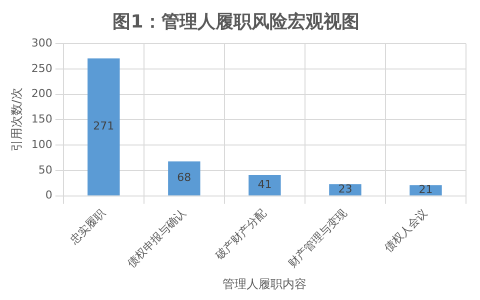 The height and width of the screenshot is (300, 480). I want to click on x-tick-label: 债权申报与确认, so click(156, 238).